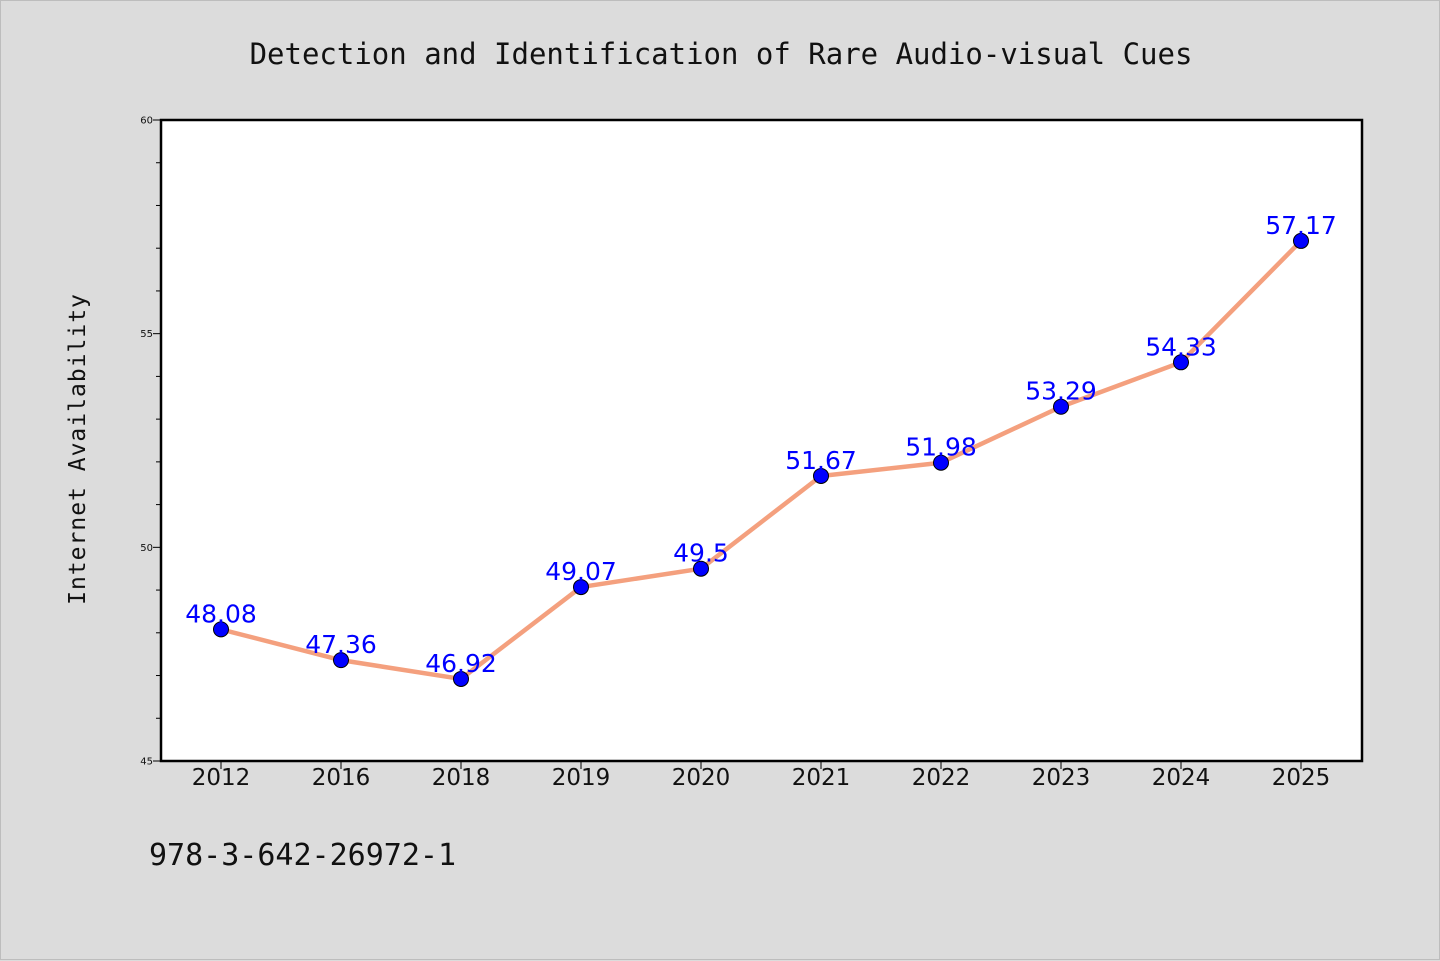  Describe the element at coordinates (146, 334) in the screenshot. I see `y-tick-label: 55` at that location.